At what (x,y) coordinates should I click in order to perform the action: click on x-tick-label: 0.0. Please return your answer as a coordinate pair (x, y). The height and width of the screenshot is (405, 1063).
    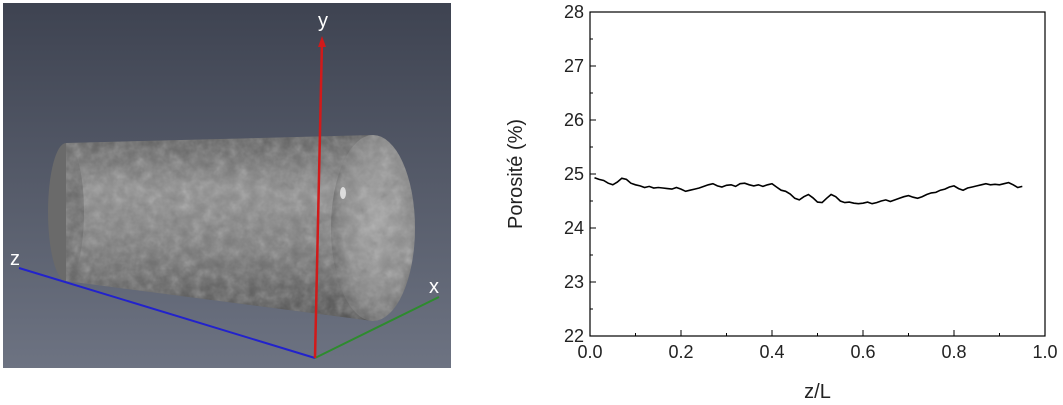
    Looking at the image, I should click on (589, 352).